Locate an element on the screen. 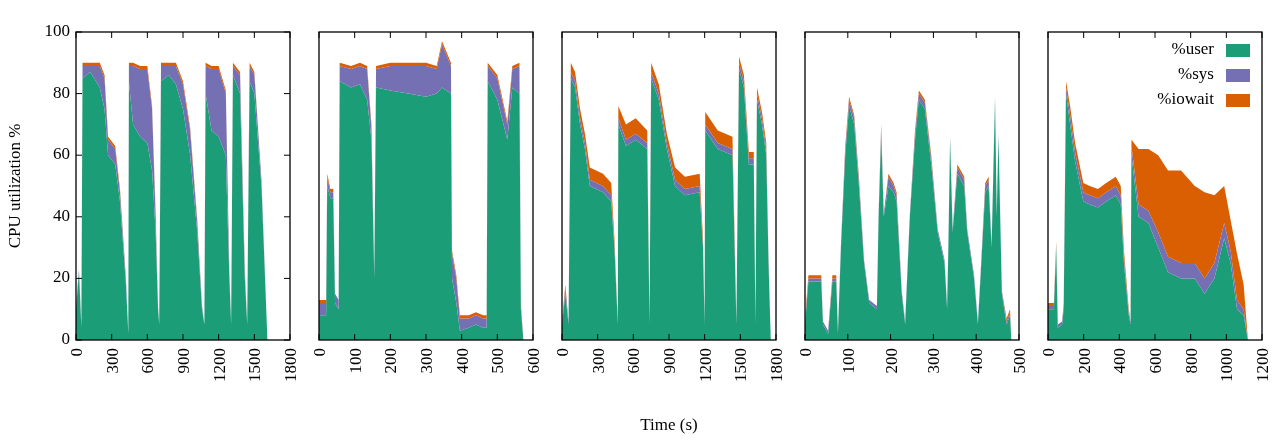 This screenshot has height=443, width=1283. y-tick-label: 80 is located at coordinates (61, 92).